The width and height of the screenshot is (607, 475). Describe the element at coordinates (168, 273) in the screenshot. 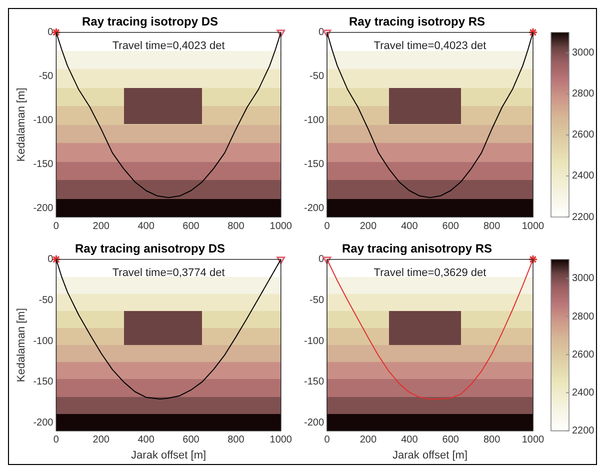

I see `annotation: Travel time=0,3774 det` at that location.